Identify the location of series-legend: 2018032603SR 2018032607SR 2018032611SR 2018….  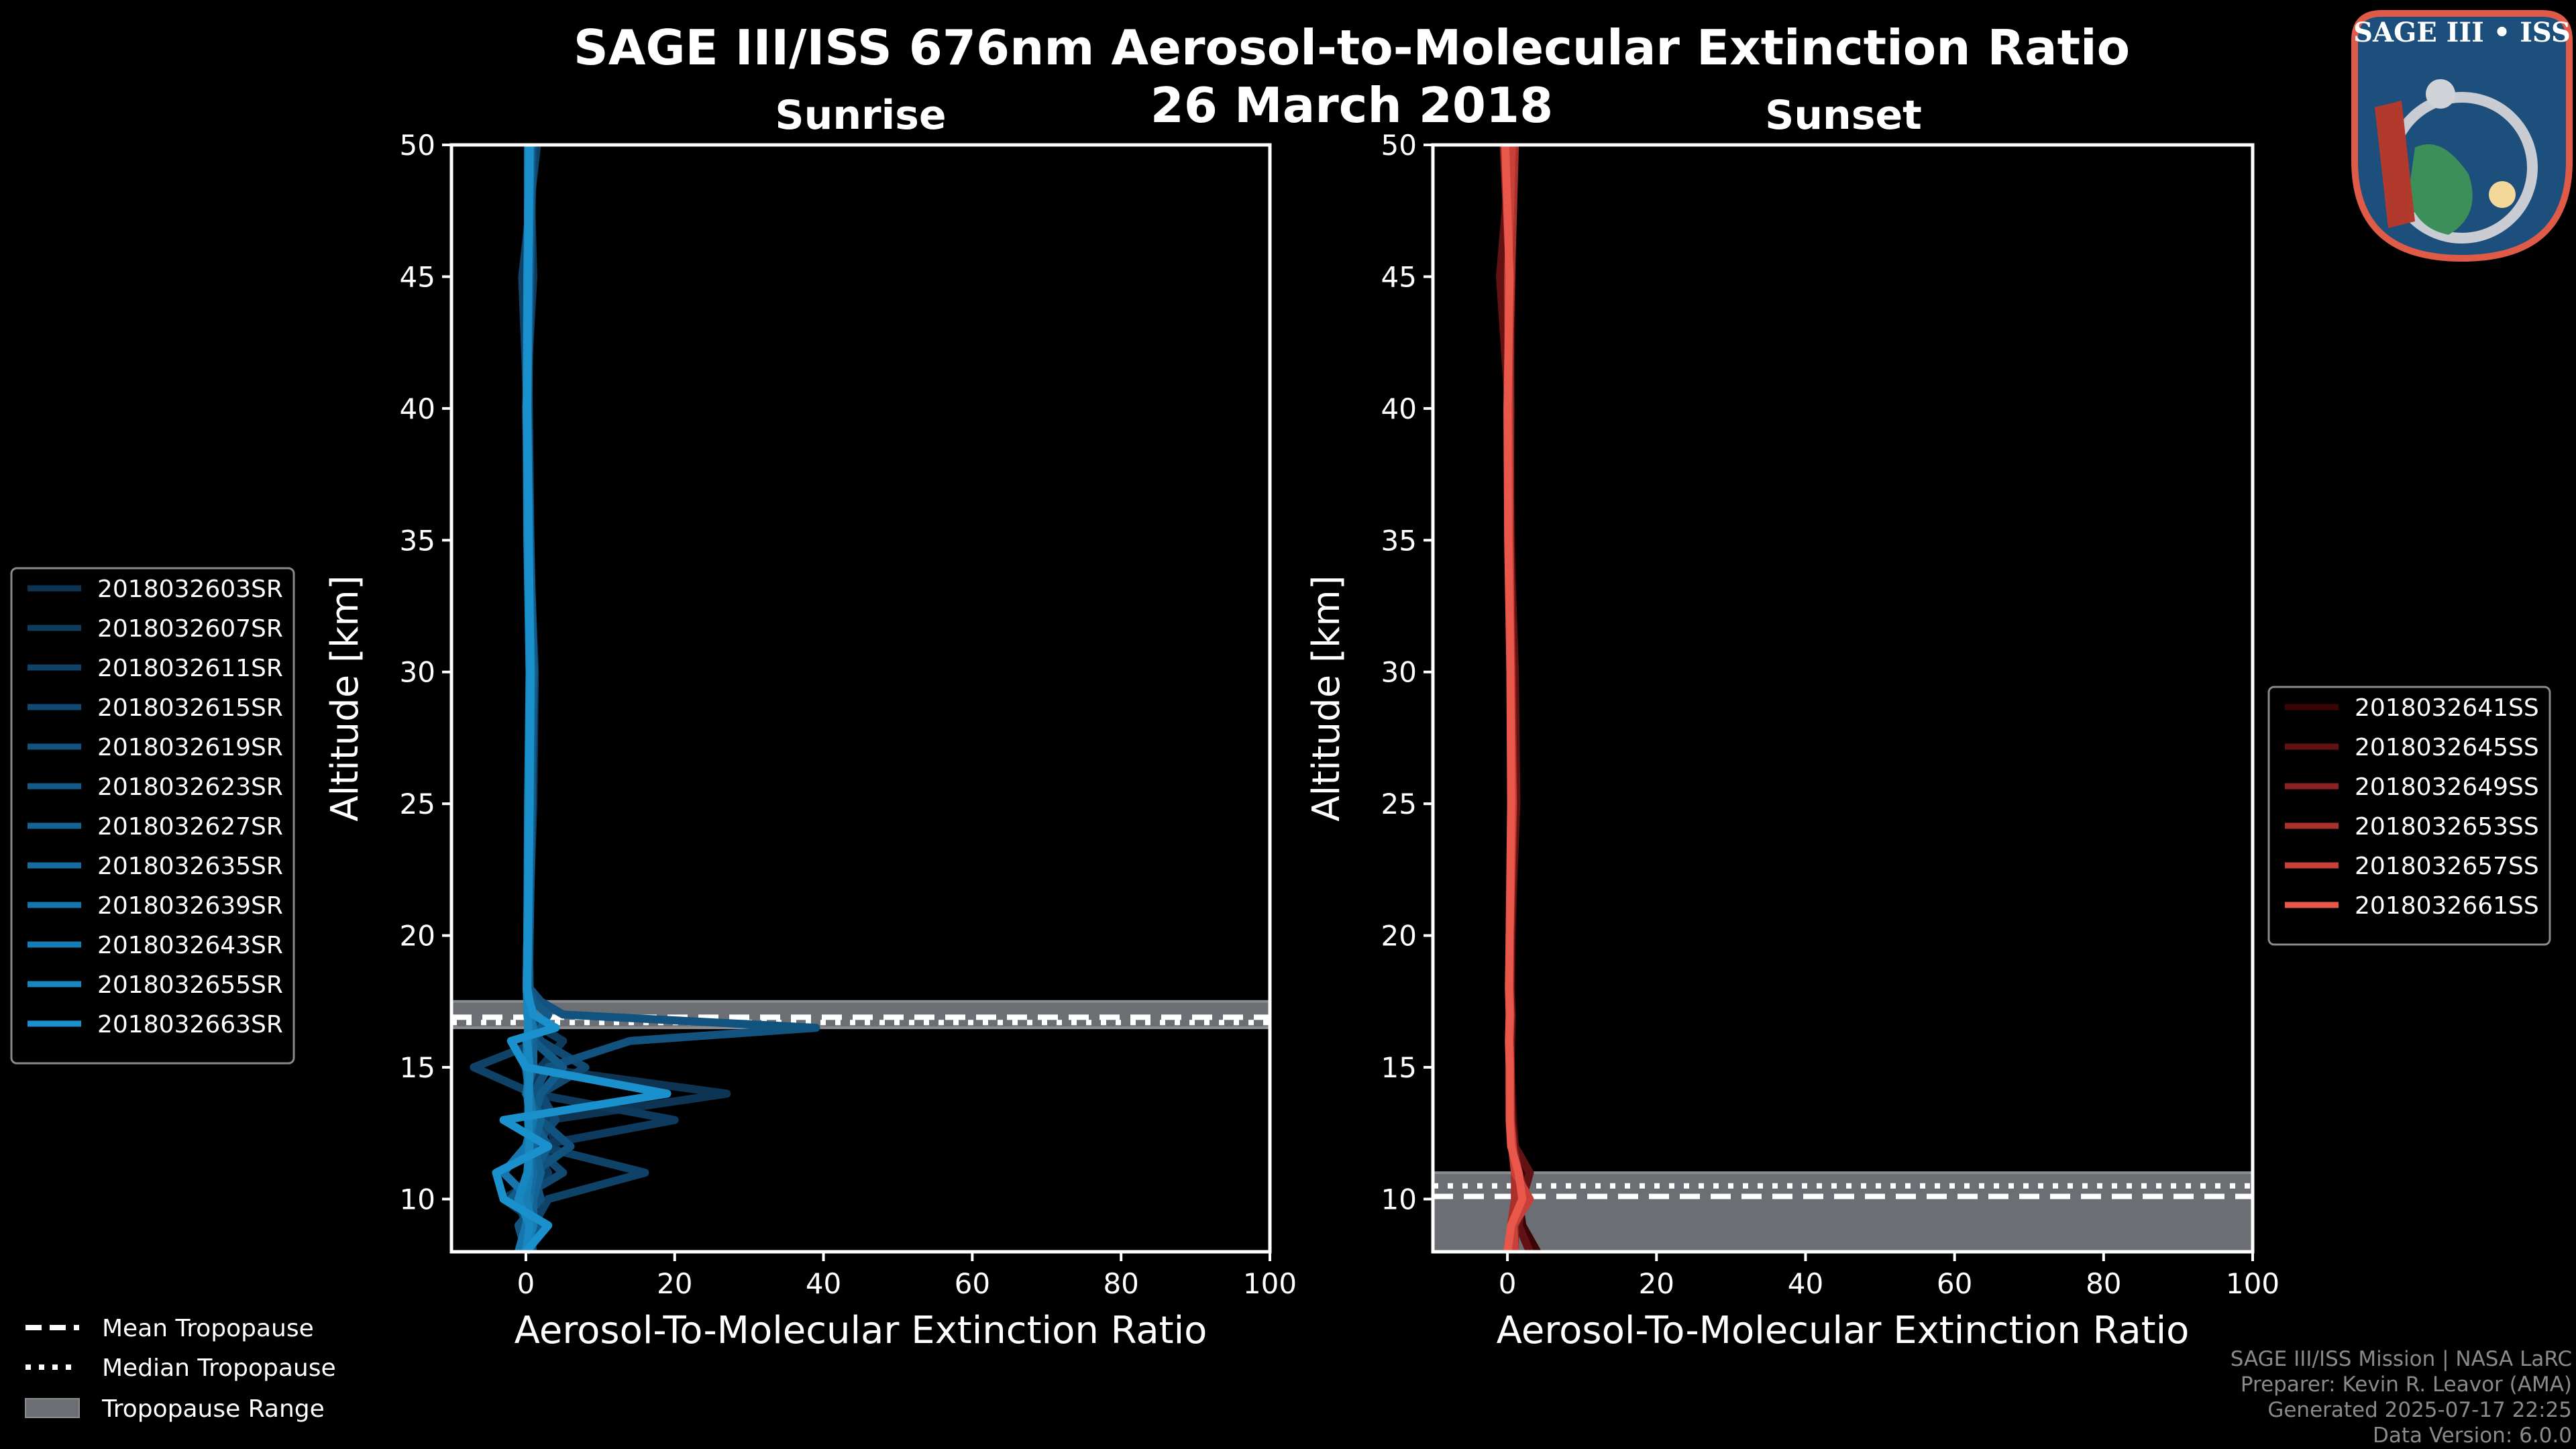
(152, 816).